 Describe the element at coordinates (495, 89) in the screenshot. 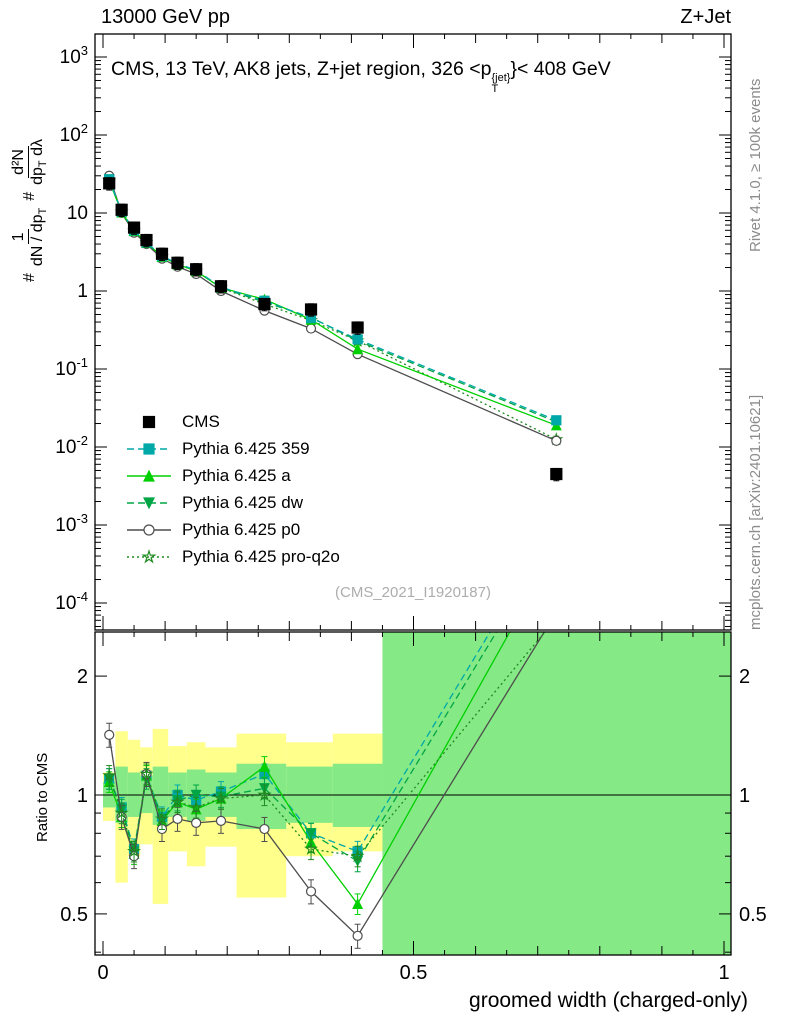

I see `plot-title-sub: T` at that location.